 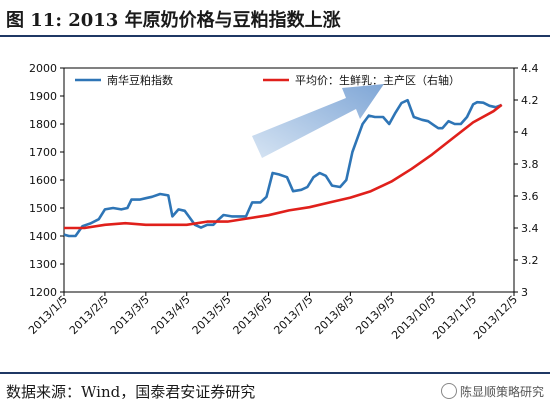 I want to click on watermark: 陈显顺策略研究, so click(x=492, y=391).